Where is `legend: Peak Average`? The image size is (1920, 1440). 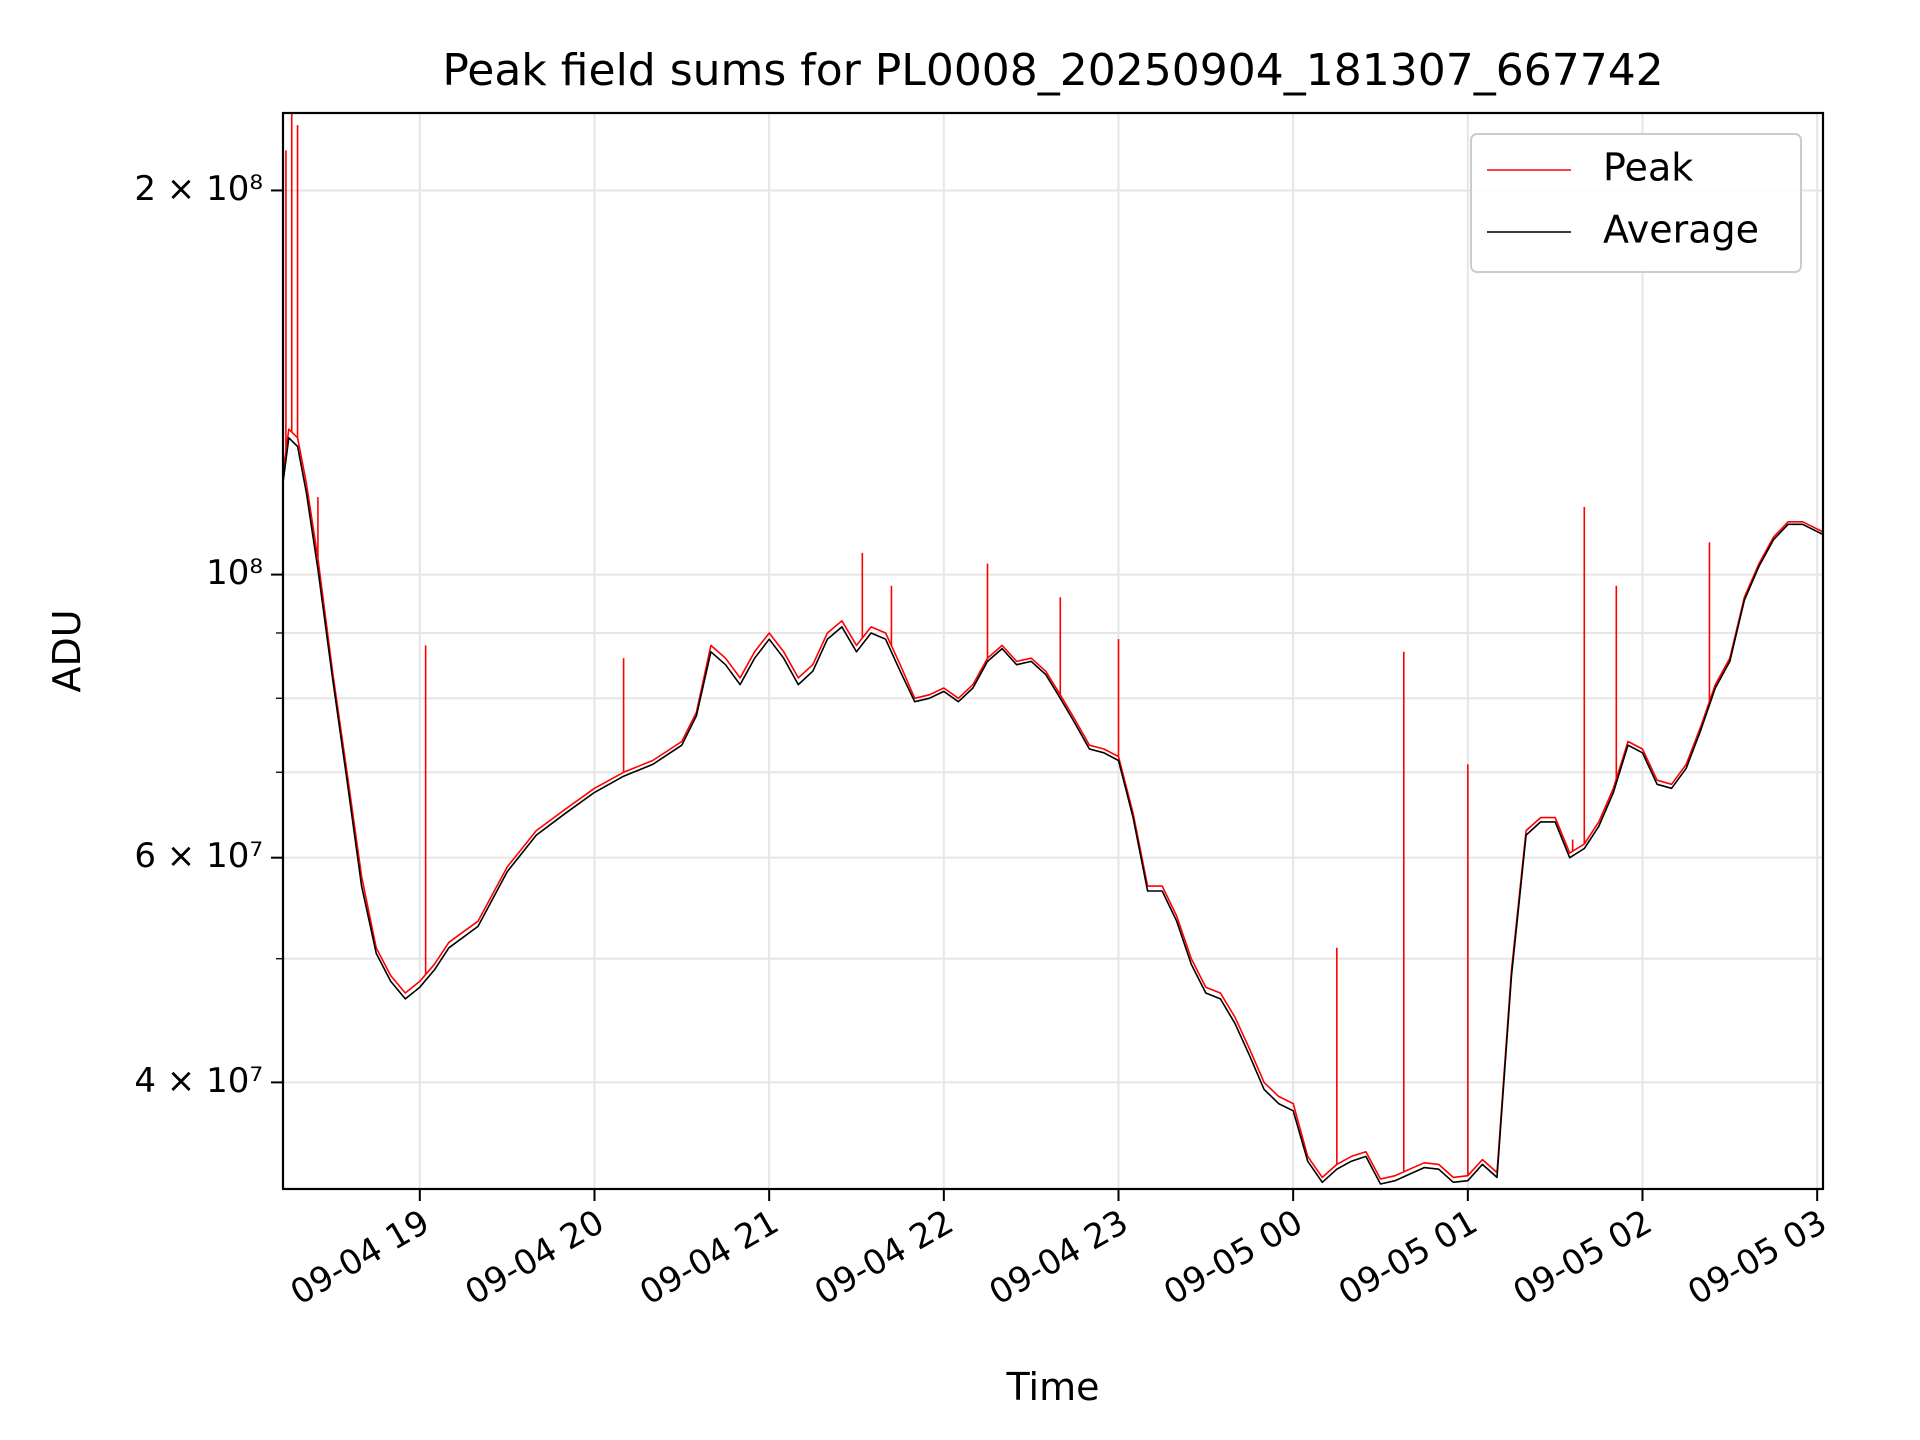 legend: Peak Average is located at coordinates (1636, 203).